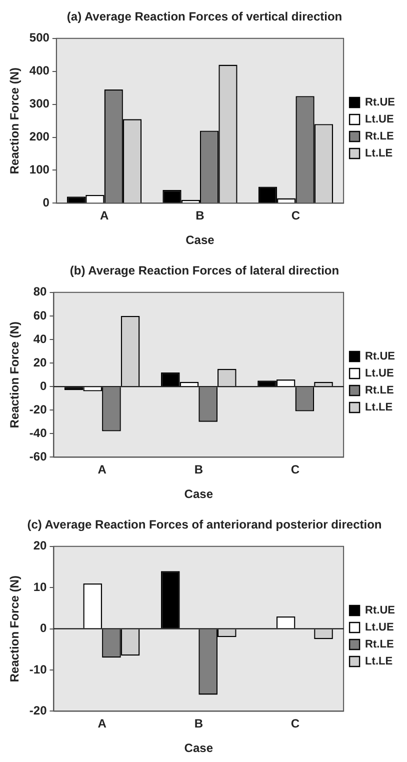 The width and height of the screenshot is (407, 762). I want to click on chart-title: (c) Average Reaction Forces of anteriorand posterior direction, so click(204, 525).